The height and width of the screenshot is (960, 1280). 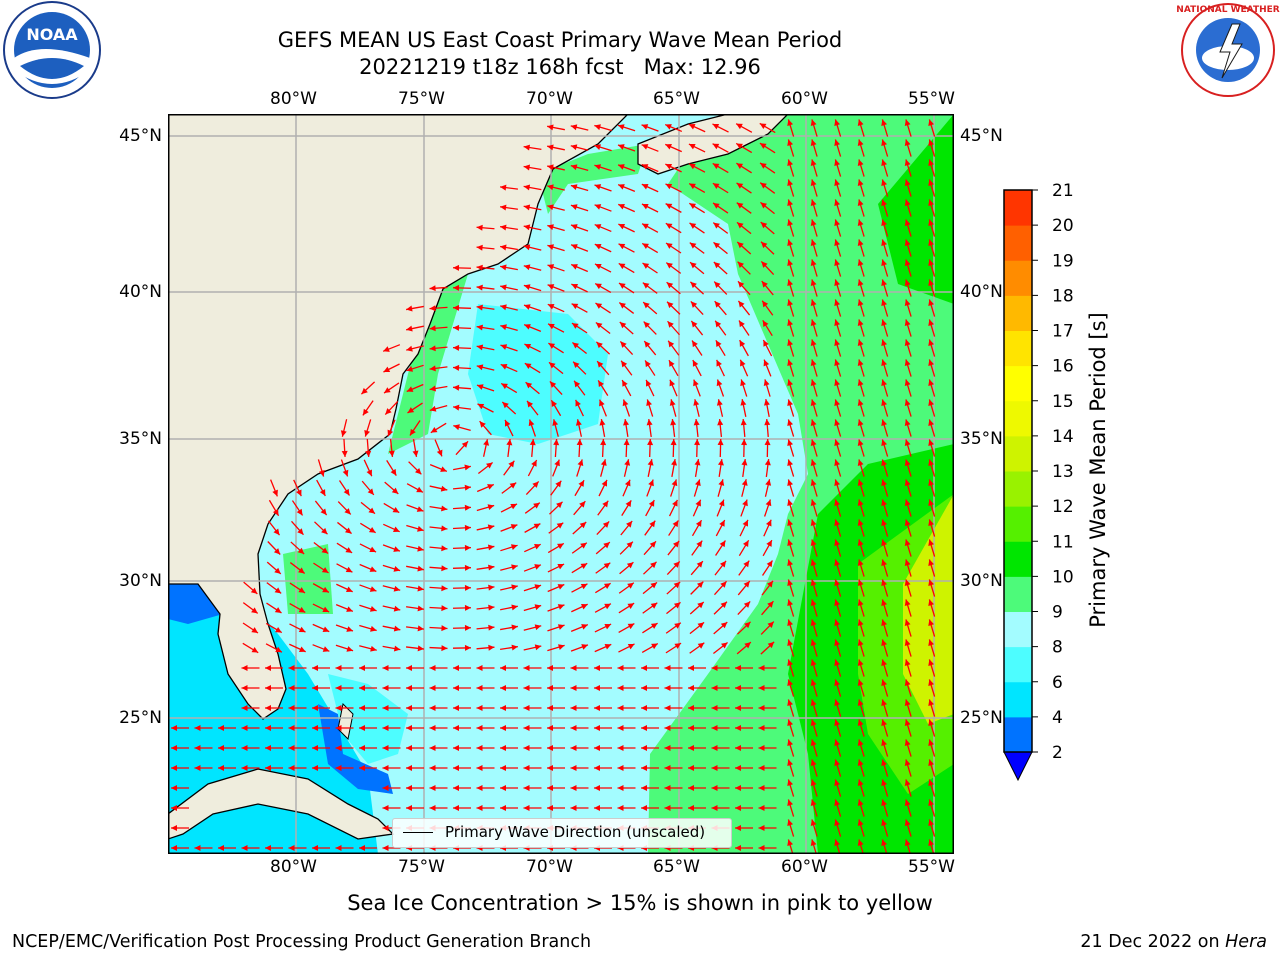 I want to click on lat-label-left-30n: 30°N, so click(x=140, y=581).